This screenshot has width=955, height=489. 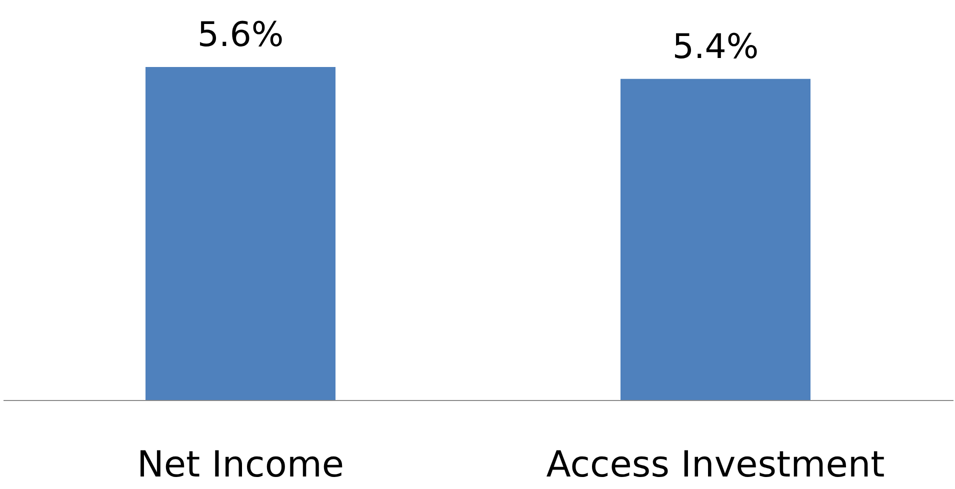 I want to click on data-label: 5.6%, so click(x=240, y=35).